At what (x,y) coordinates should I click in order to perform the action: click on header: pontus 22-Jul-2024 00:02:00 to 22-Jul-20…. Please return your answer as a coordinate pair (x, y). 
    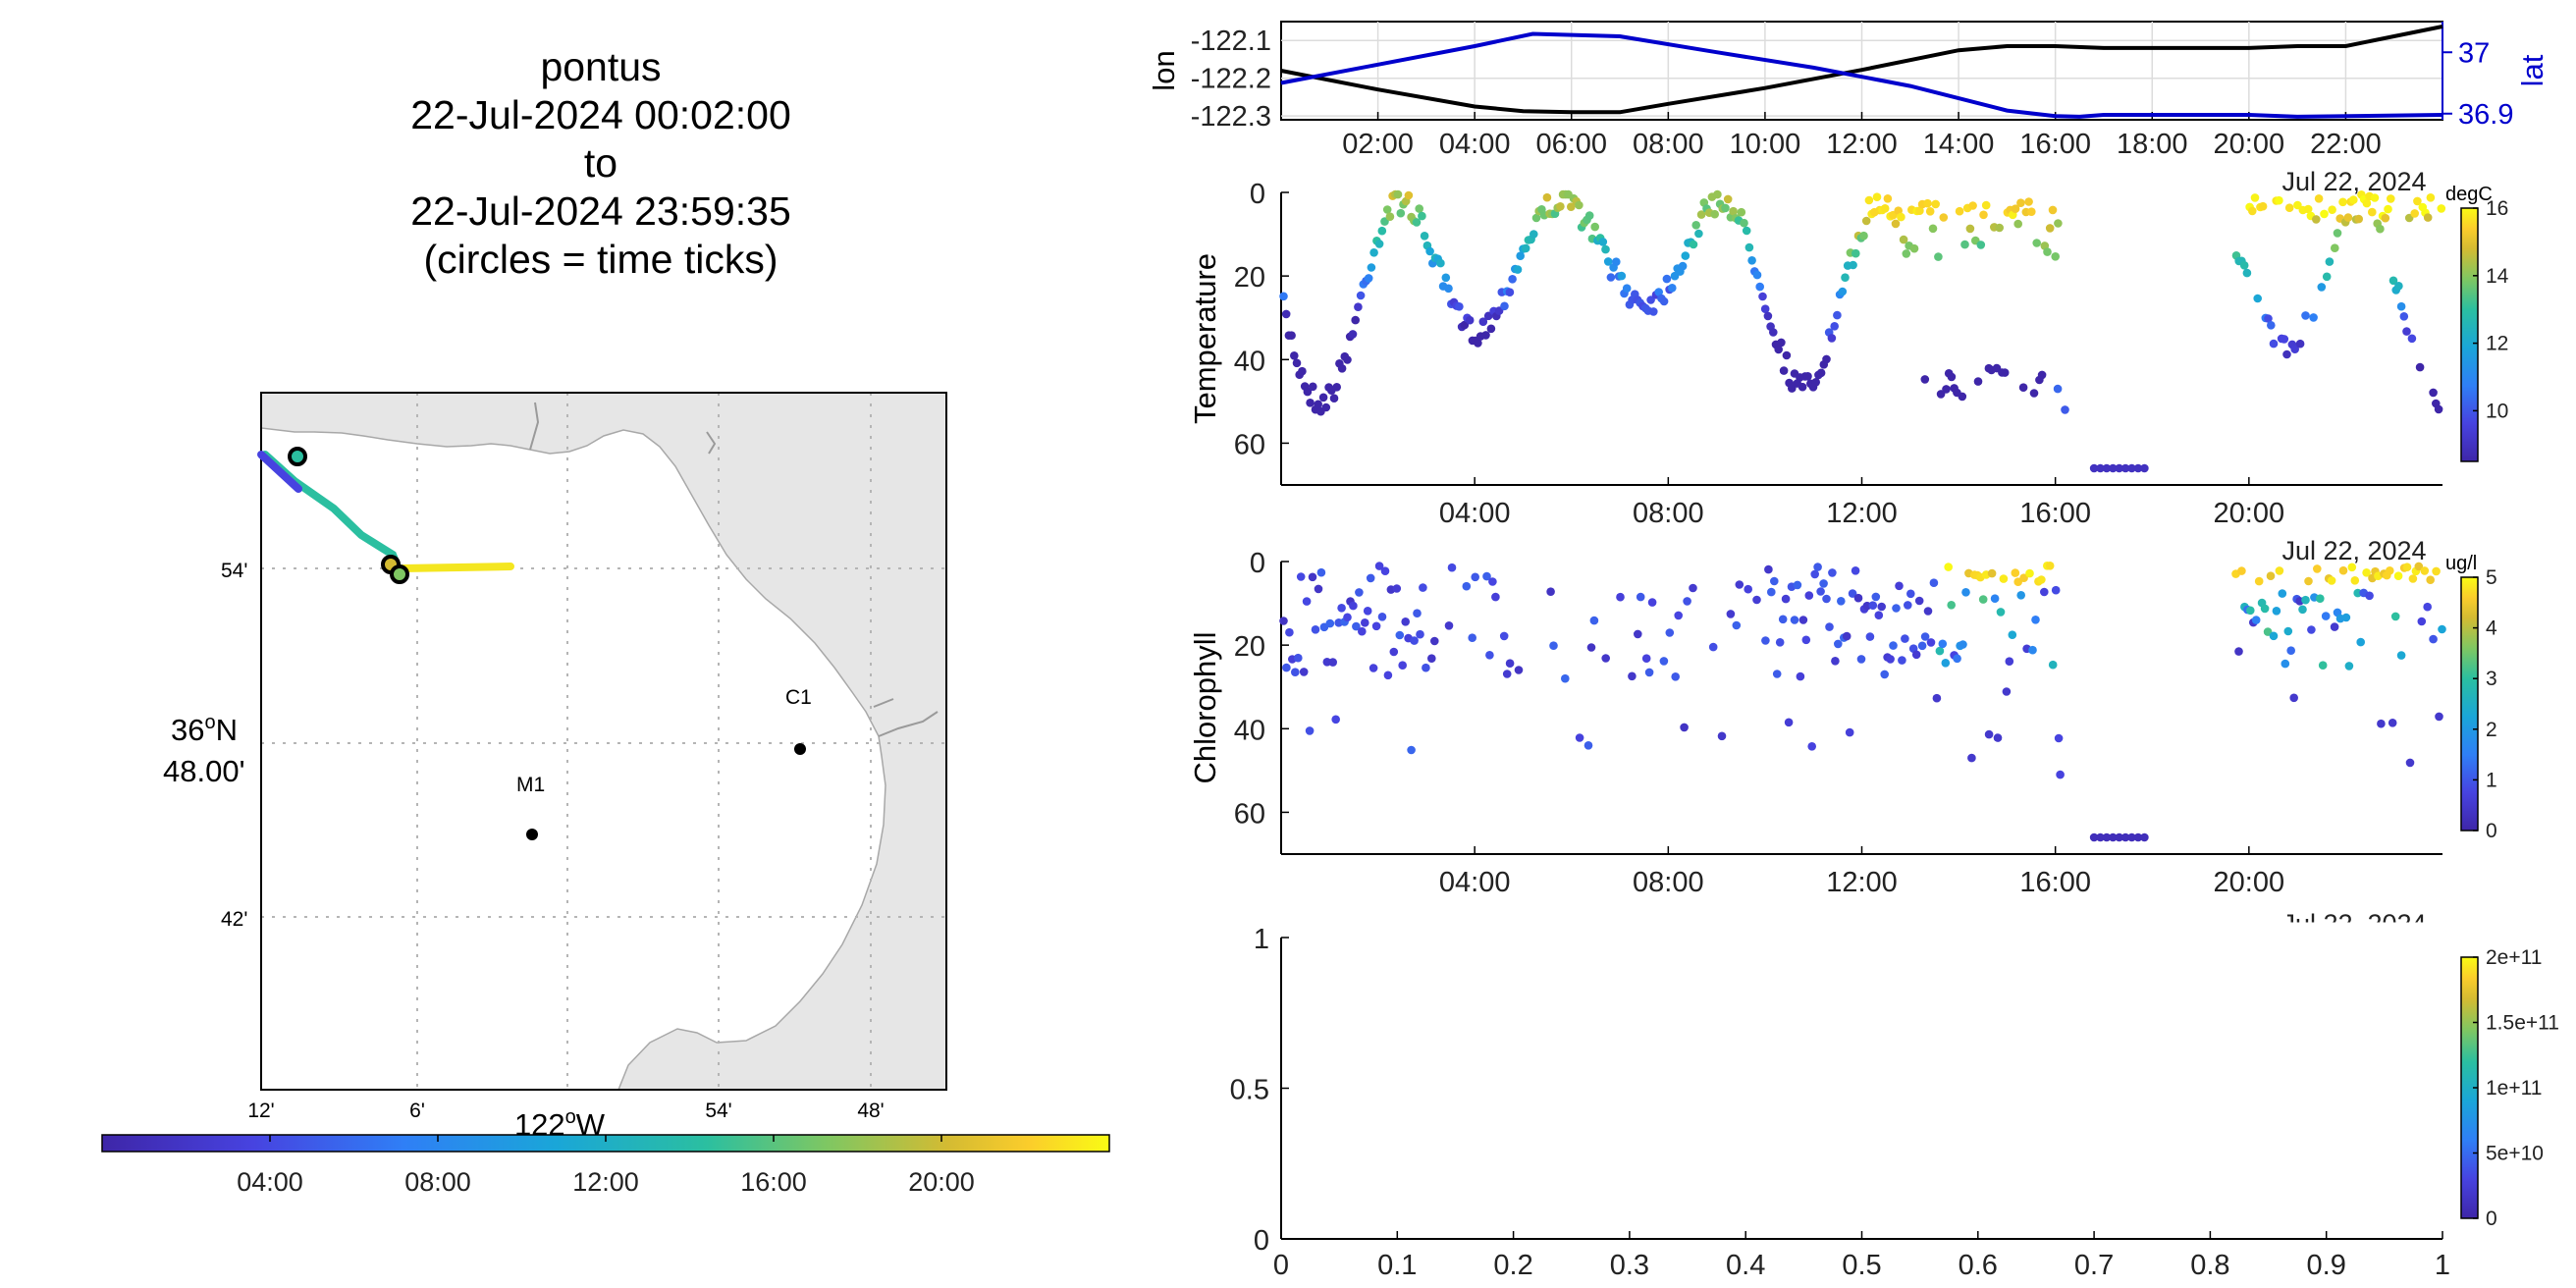
    Looking at the image, I should click on (600, 163).